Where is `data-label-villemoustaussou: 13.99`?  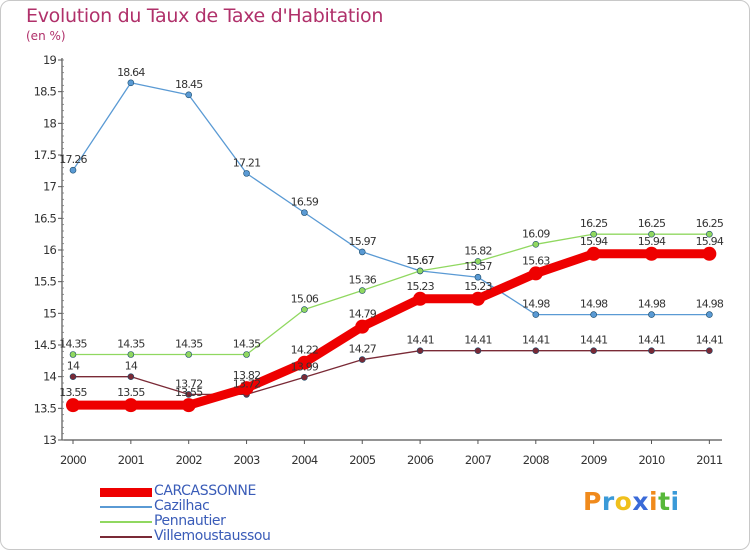
data-label-villemoustaussou: 13.99 is located at coordinates (305, 366).